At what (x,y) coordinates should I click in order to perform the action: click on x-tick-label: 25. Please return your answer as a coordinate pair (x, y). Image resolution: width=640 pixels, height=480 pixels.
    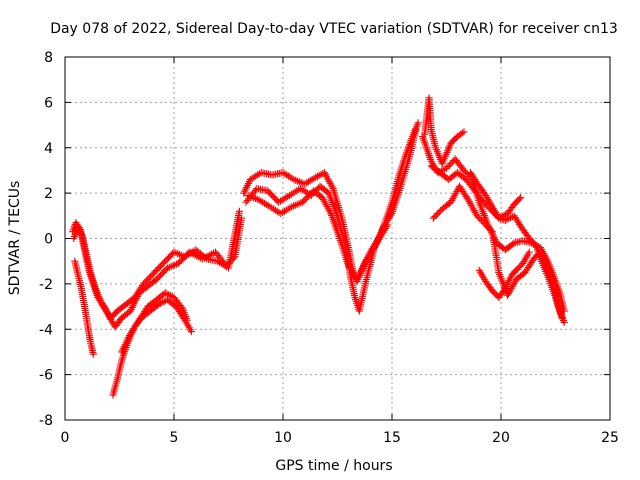
    Looking at the image, I should click on (610, 438).